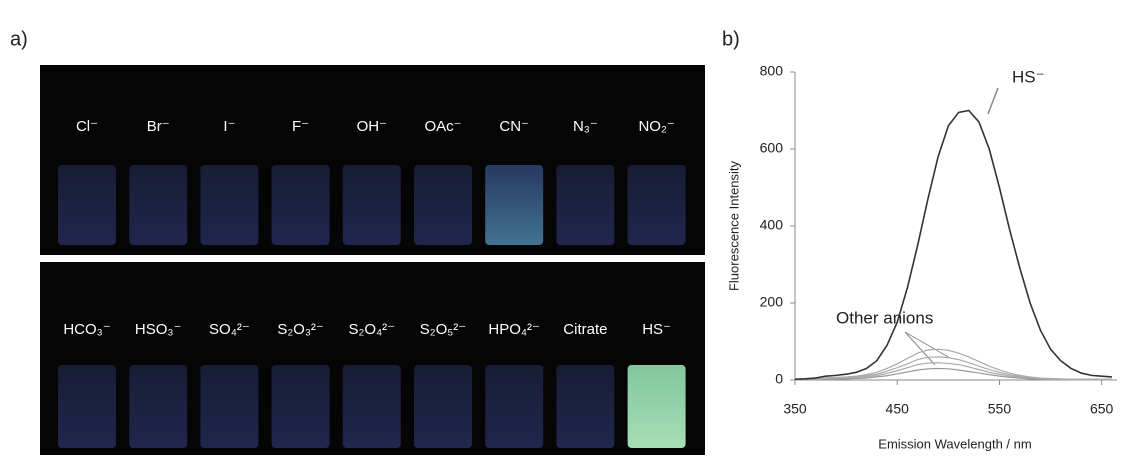 The image size is (1133, 468). I want to click on vial-label: Citrate, so click(585, 329).